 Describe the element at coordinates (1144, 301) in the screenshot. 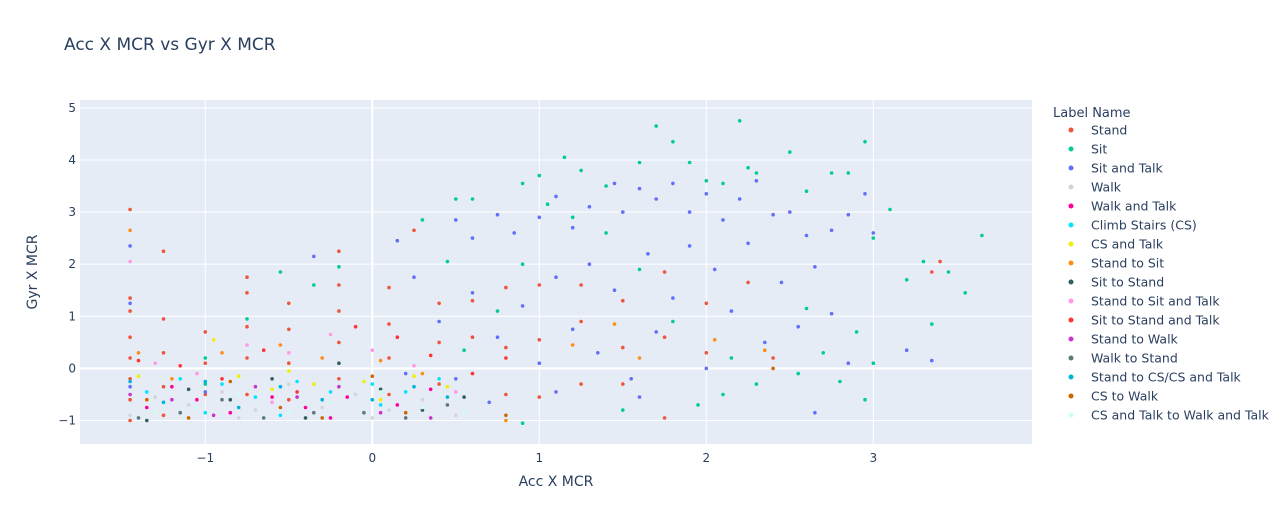

I see `legend-item: Stand to Sit and Talk` at that location.